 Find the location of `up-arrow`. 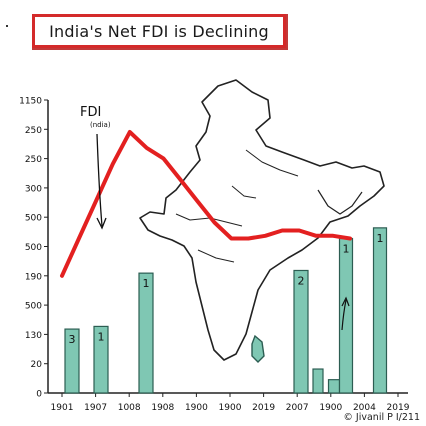

up-arrow is located at coordinates (344, 315).